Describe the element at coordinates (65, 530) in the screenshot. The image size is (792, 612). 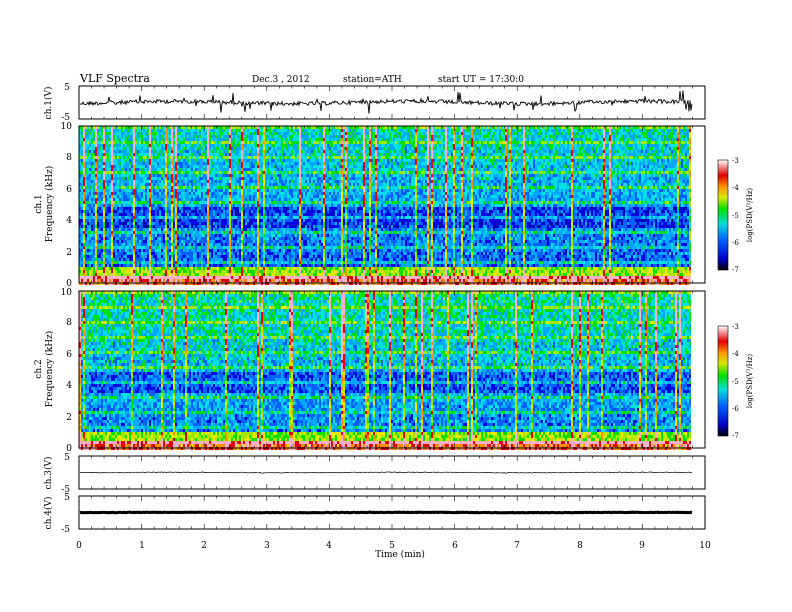
I see `ch4-ytick-bottom: -5` at that location.